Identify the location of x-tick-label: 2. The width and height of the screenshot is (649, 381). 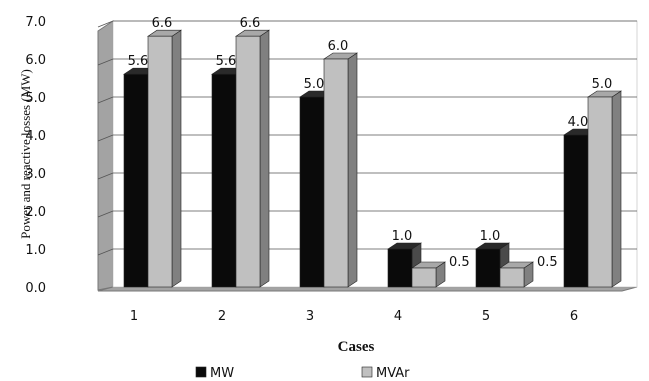
(222, 316).